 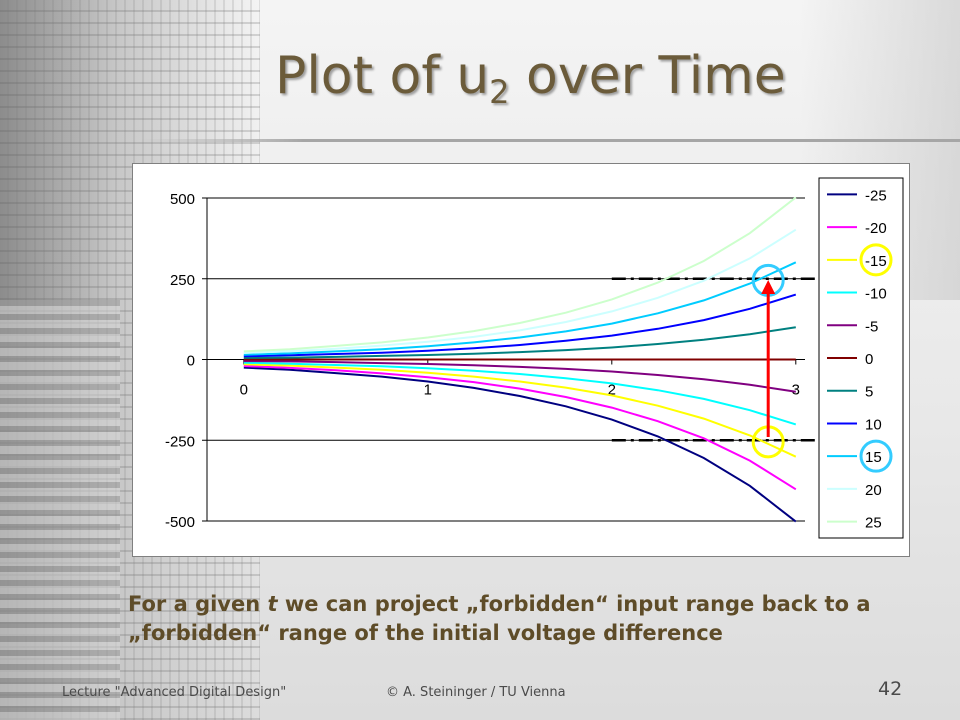 I want to click on projection-arrow-head, so click(x=768, y=286).